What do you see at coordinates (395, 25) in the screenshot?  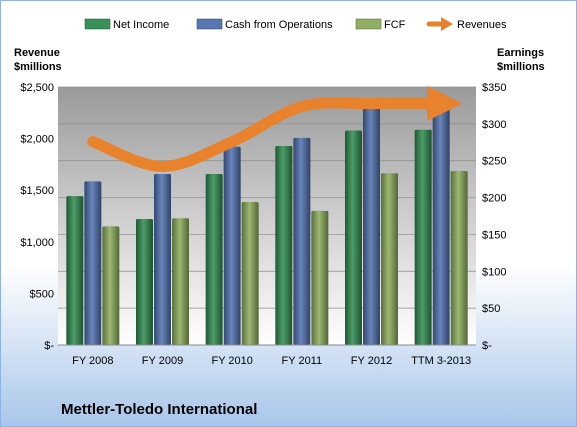 I see `legend-label: FCF` at bounding box center [395, 25].